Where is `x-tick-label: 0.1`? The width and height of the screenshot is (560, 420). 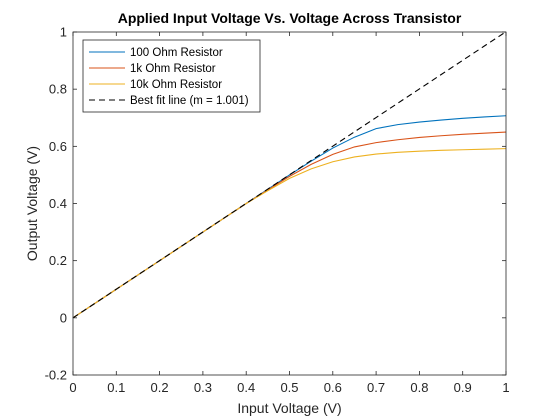 x-tick-label: 0.1 is located at coordinates (116, 387).